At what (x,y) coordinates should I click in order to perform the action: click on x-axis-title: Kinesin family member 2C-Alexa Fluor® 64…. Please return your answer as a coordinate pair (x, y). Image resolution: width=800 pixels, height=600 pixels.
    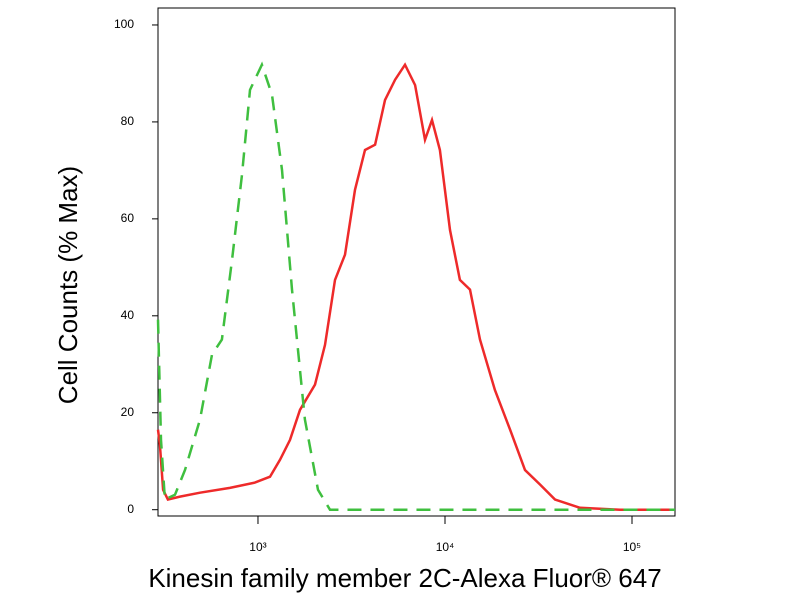
    Looking at the image, I should click on (404, 578).